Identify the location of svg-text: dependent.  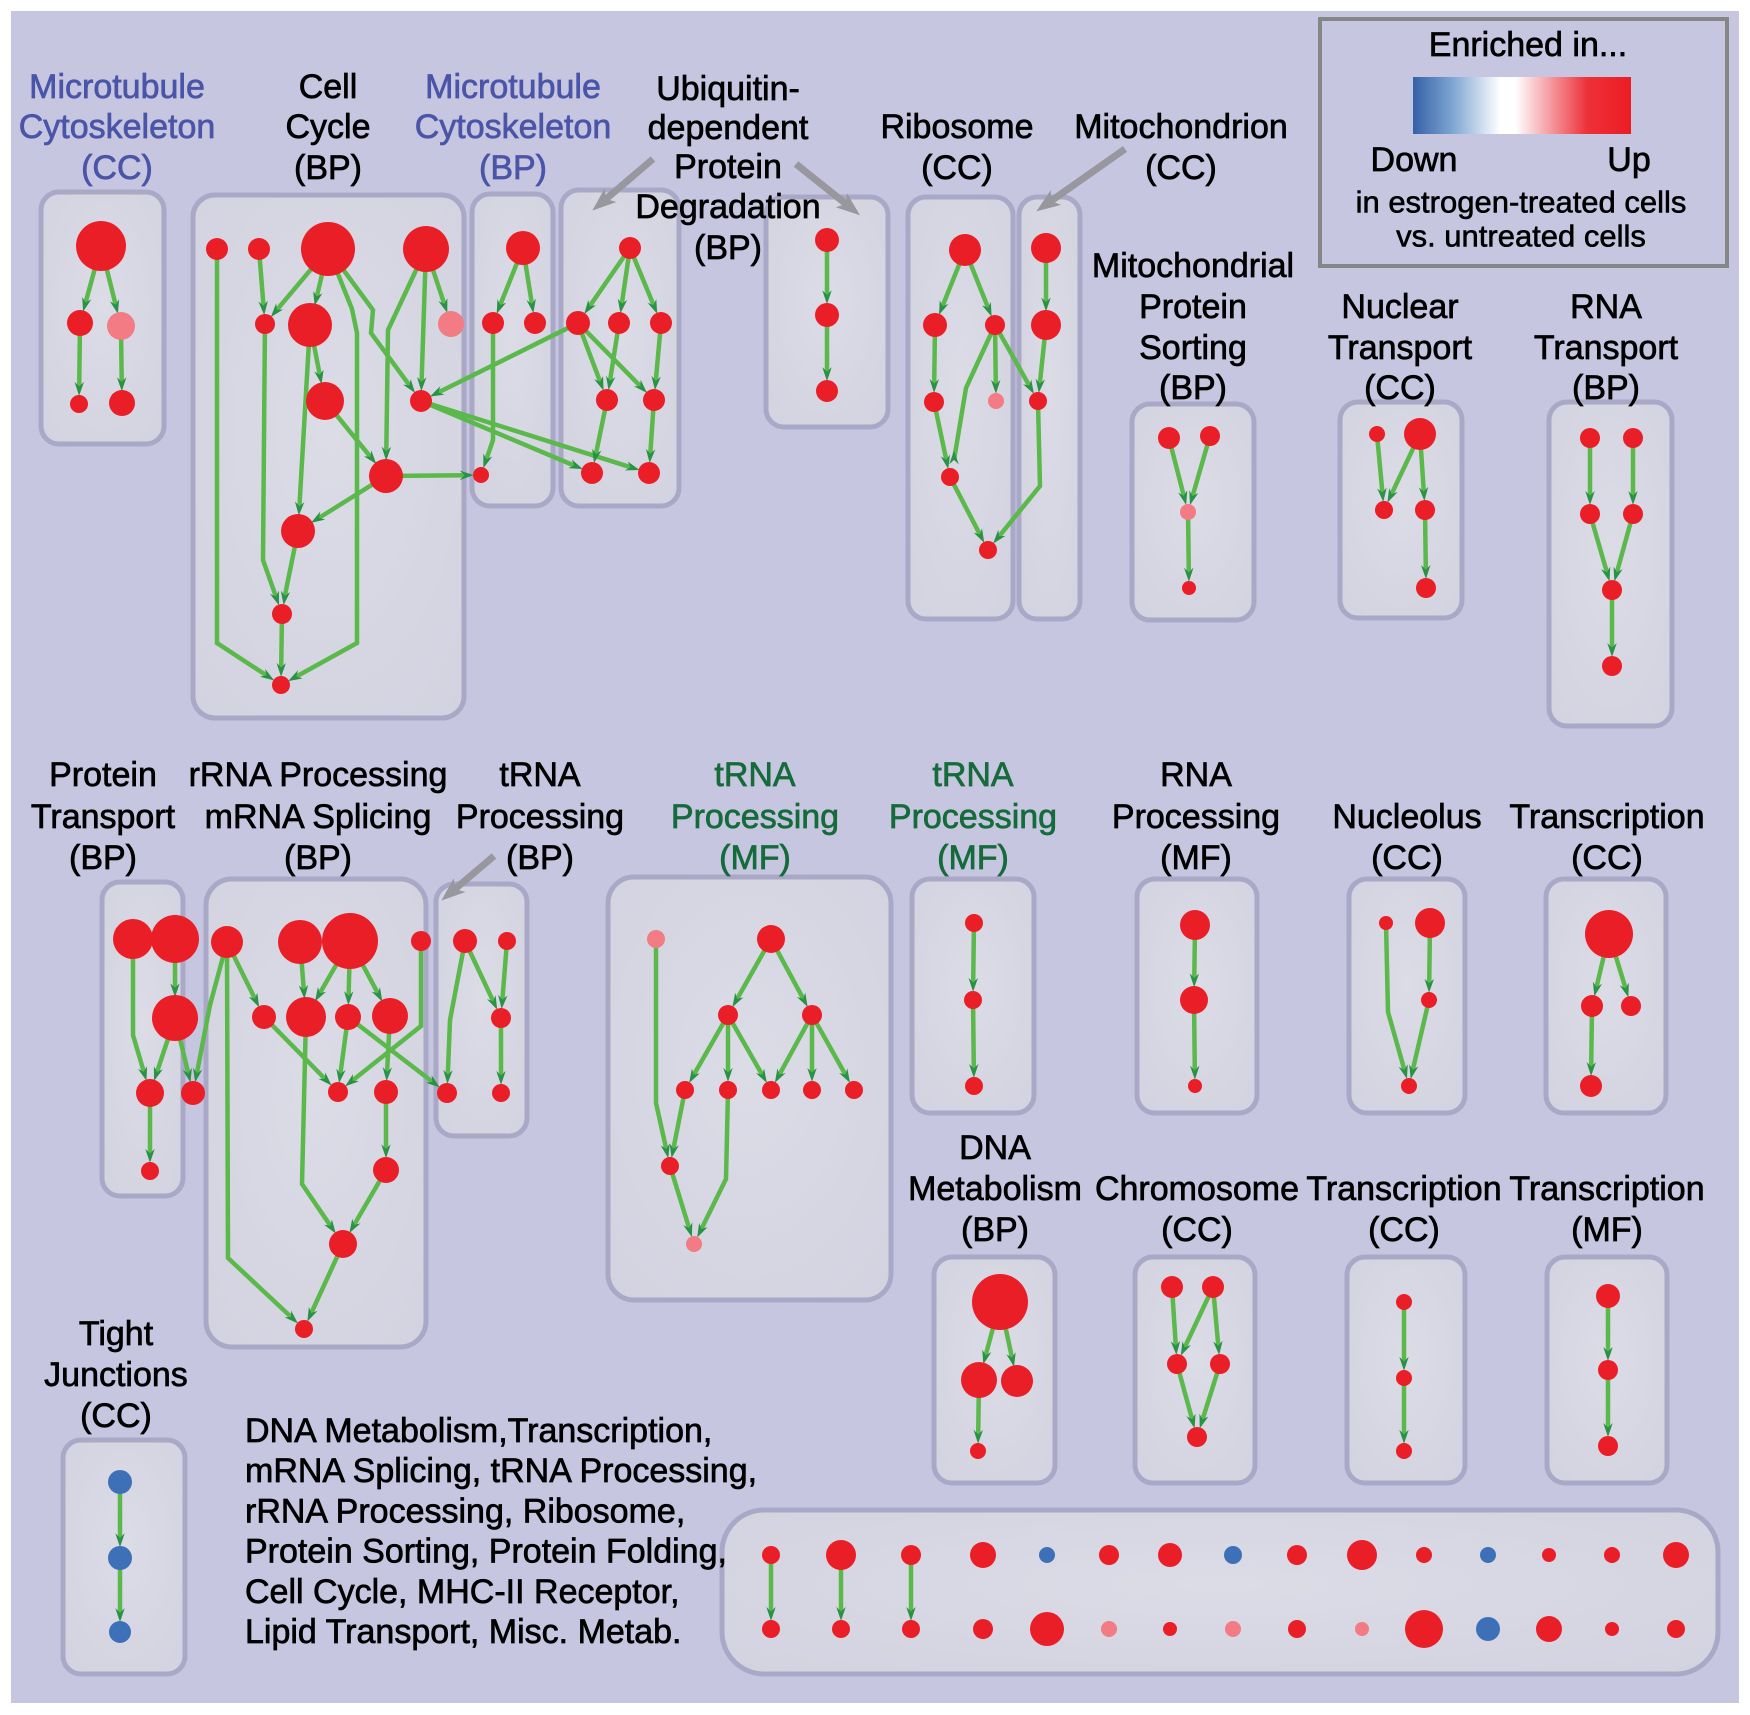
(728, 128).